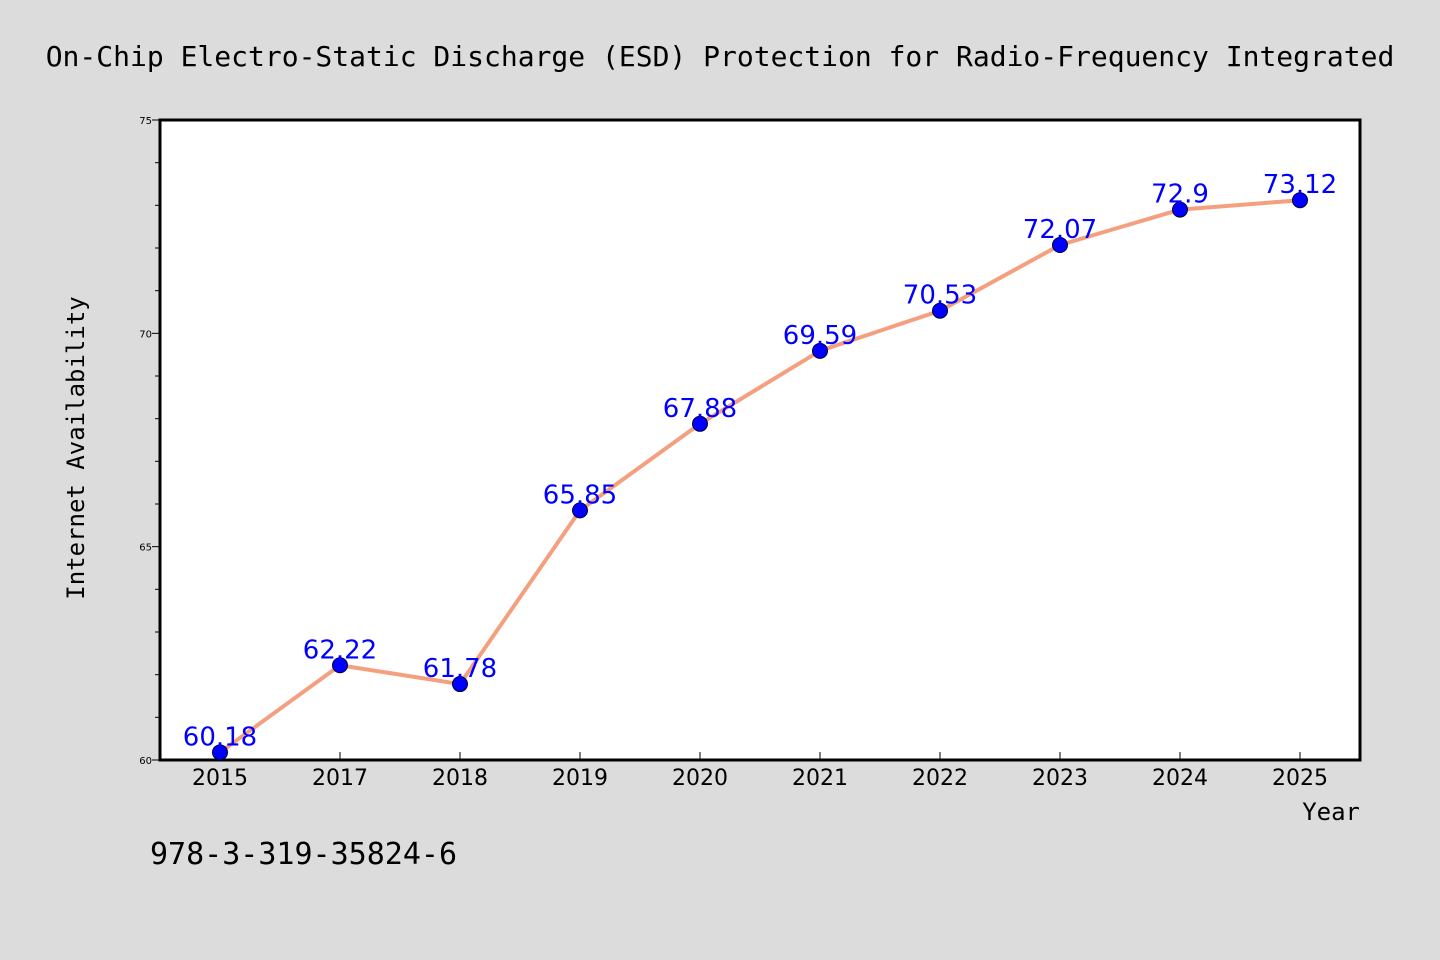 Image resolution: width=1440 pixels, height=960 pixels. I want to click on x-axis-label: Year, so click(1331, 812).